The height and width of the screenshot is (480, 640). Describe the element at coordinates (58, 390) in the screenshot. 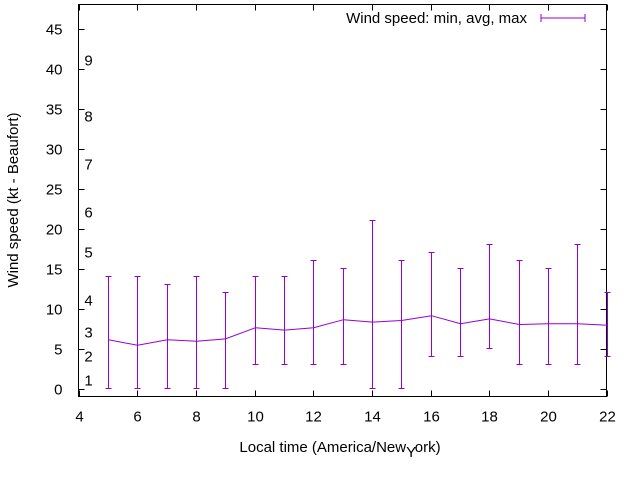

I see `y-tick-label: 0` at that location.